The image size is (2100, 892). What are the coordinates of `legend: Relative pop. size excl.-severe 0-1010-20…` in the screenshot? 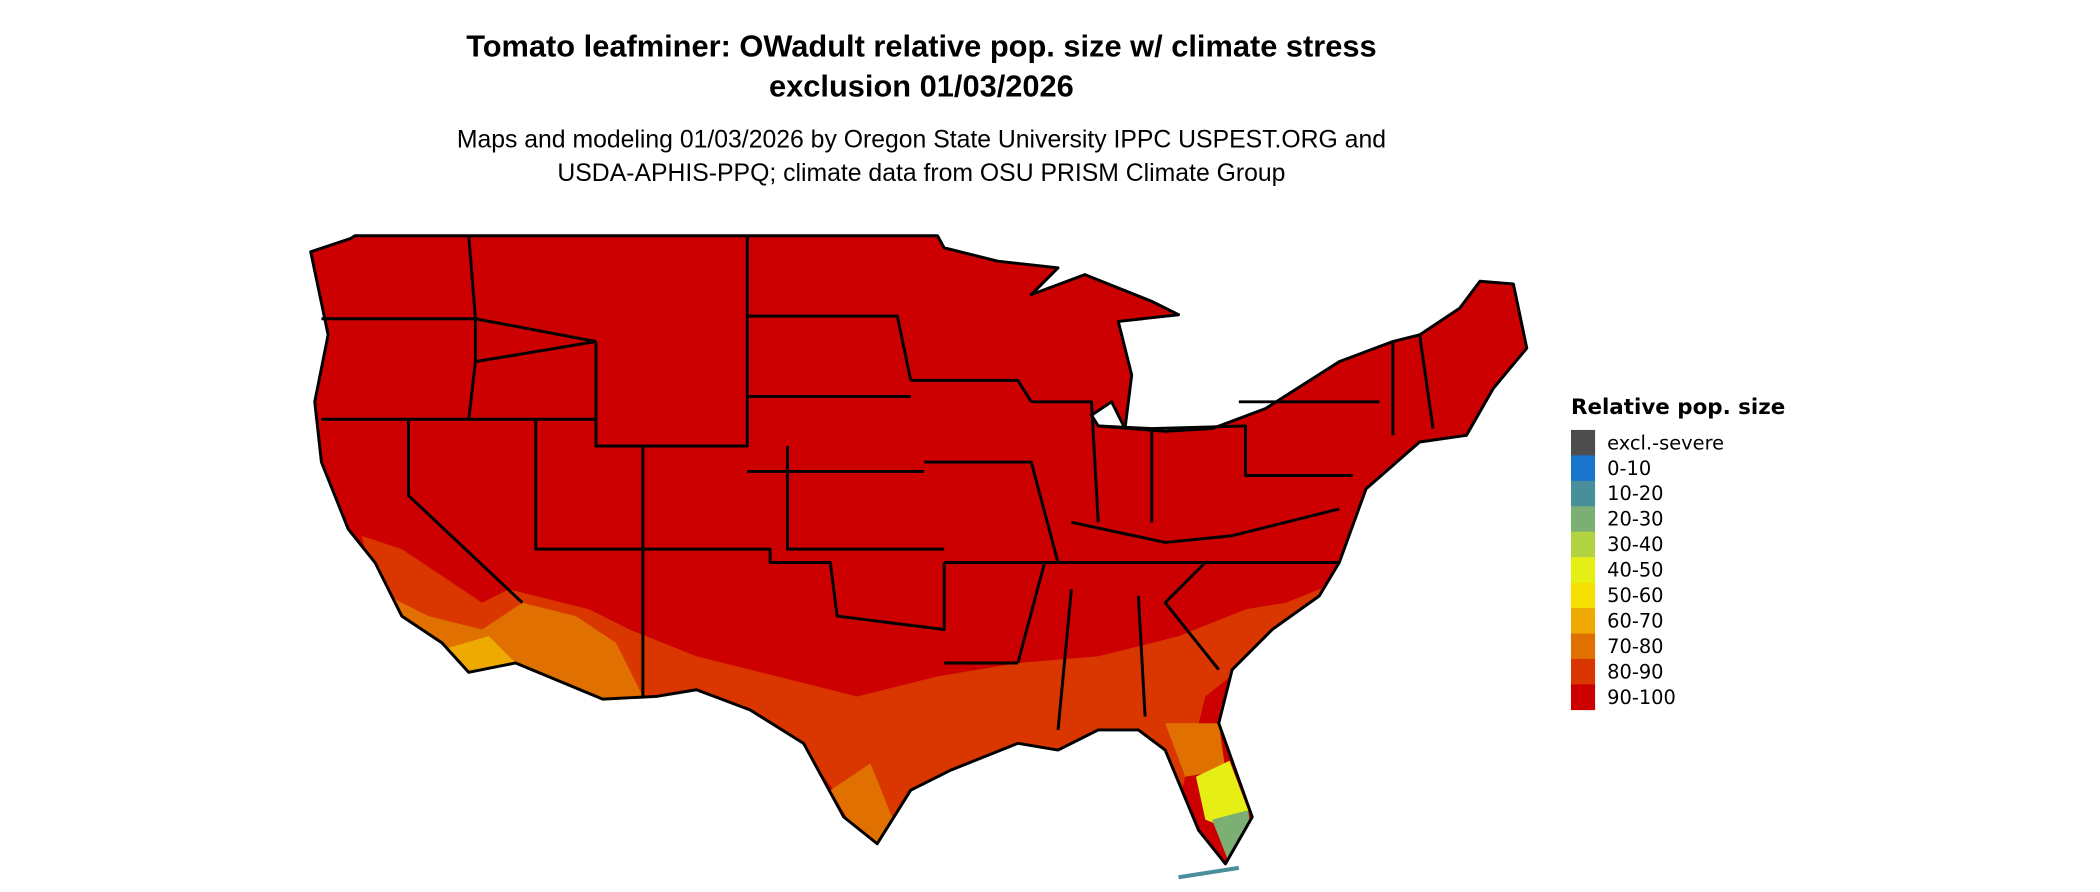 It's located at (1677, 553).